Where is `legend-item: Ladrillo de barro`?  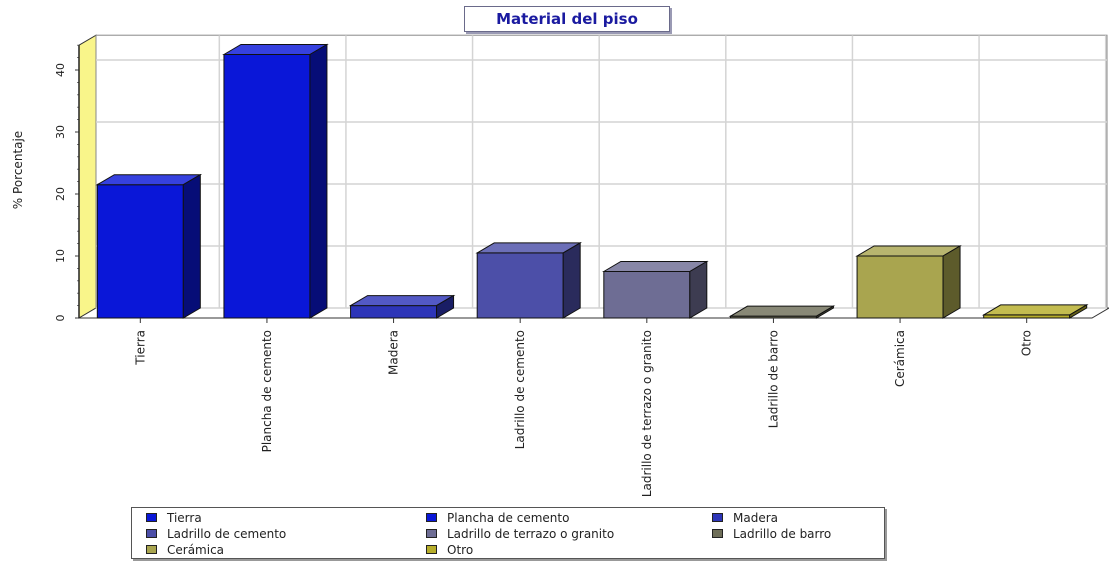 legend-item: Ladrillo de barro is located at coordinates (771, 533).